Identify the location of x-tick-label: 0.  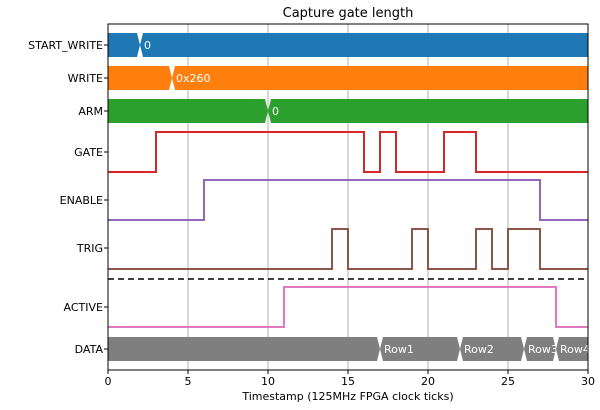
(108, 381).